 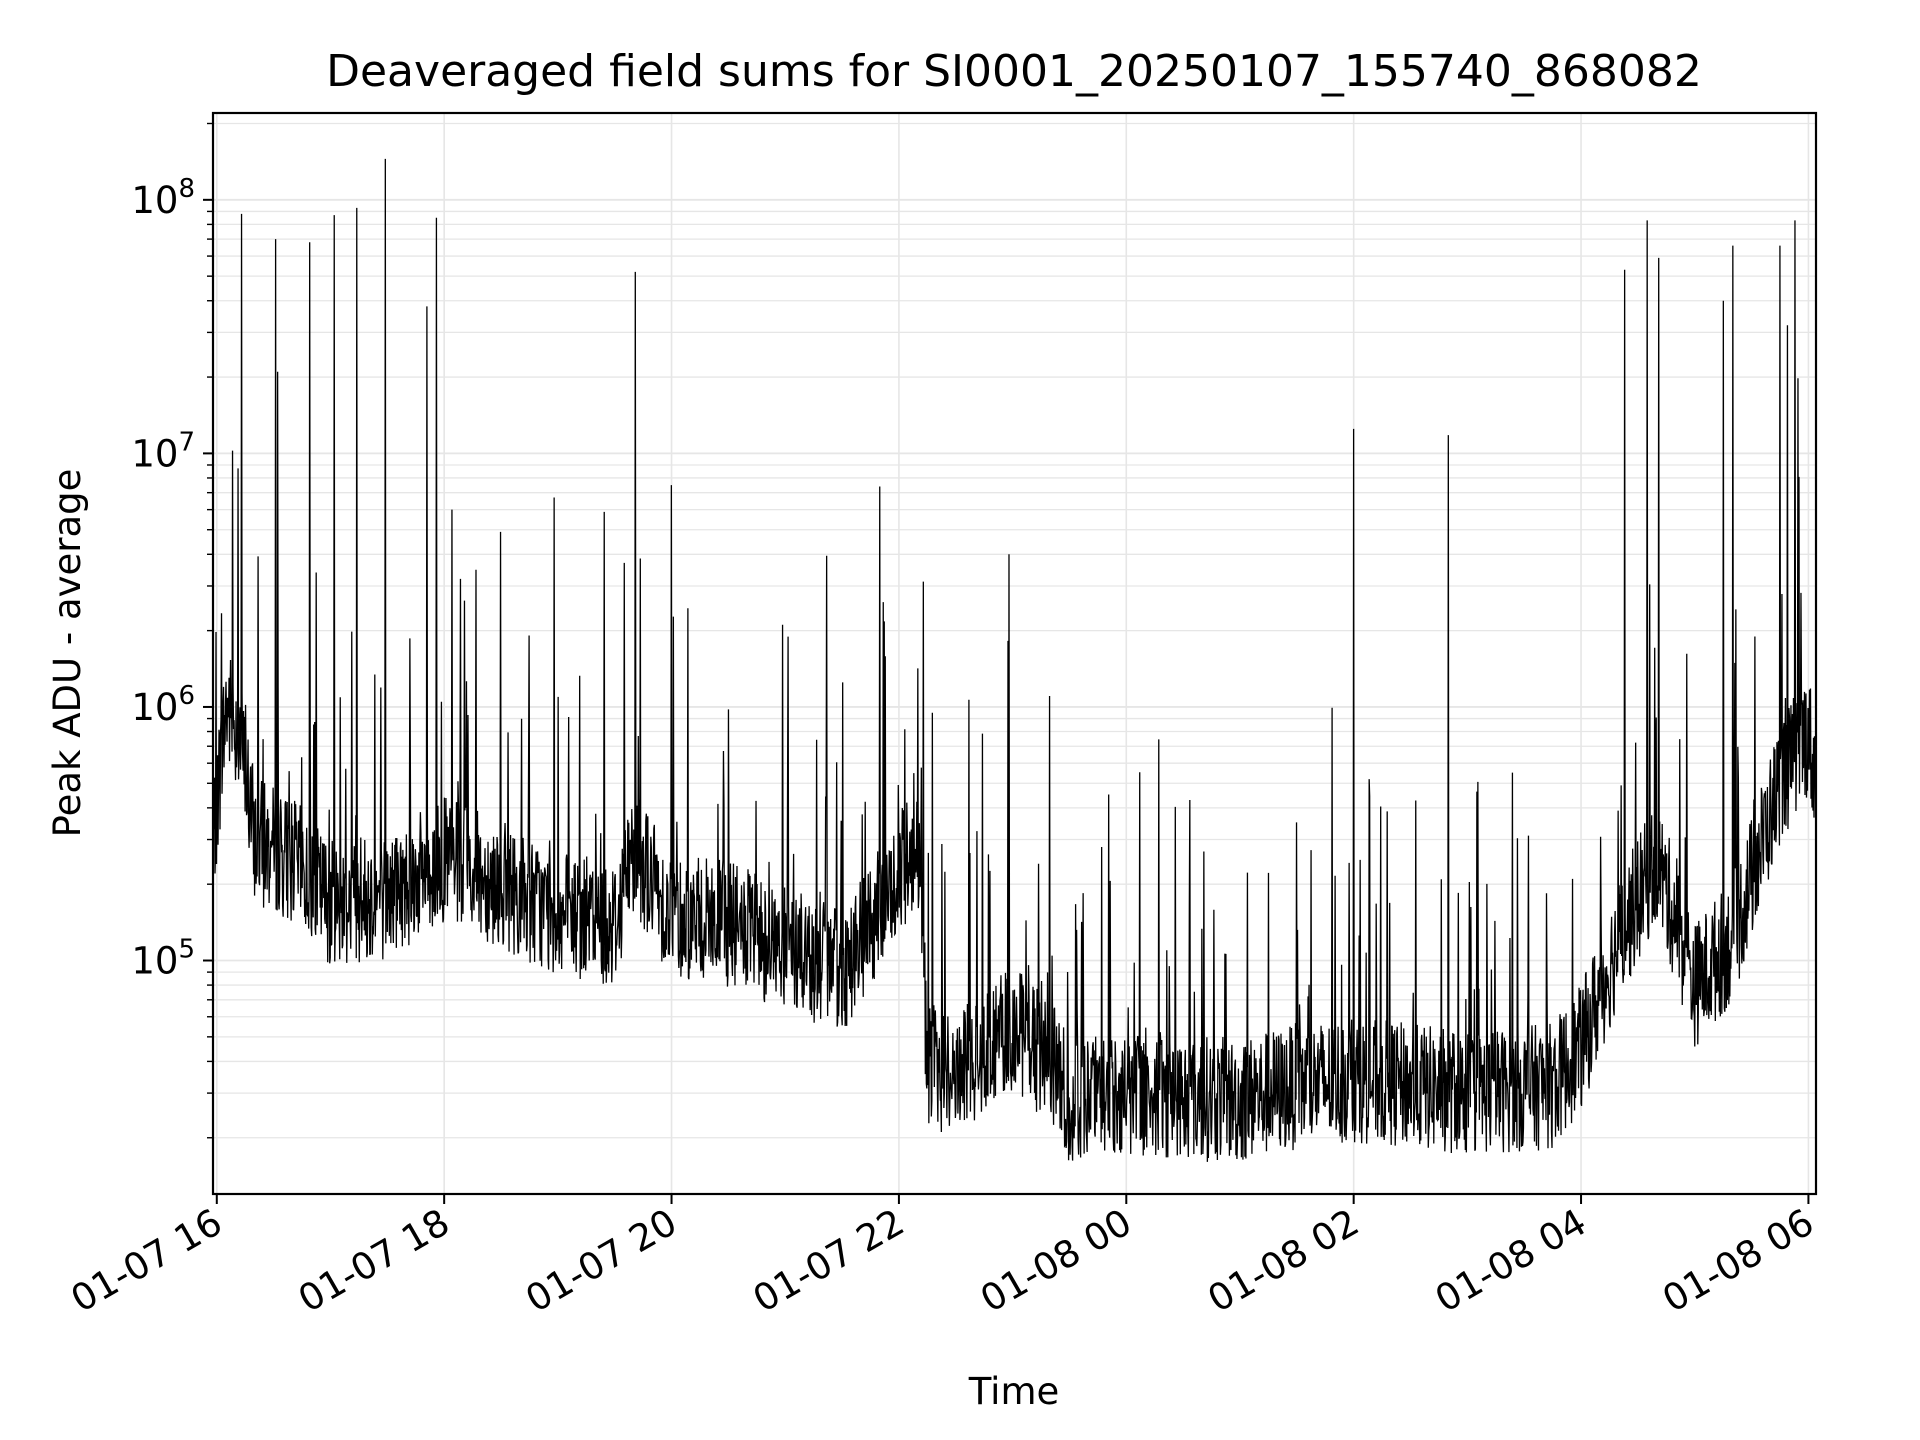 I want to click on x-axis-label: Time, so click(x=1014, y=1391).